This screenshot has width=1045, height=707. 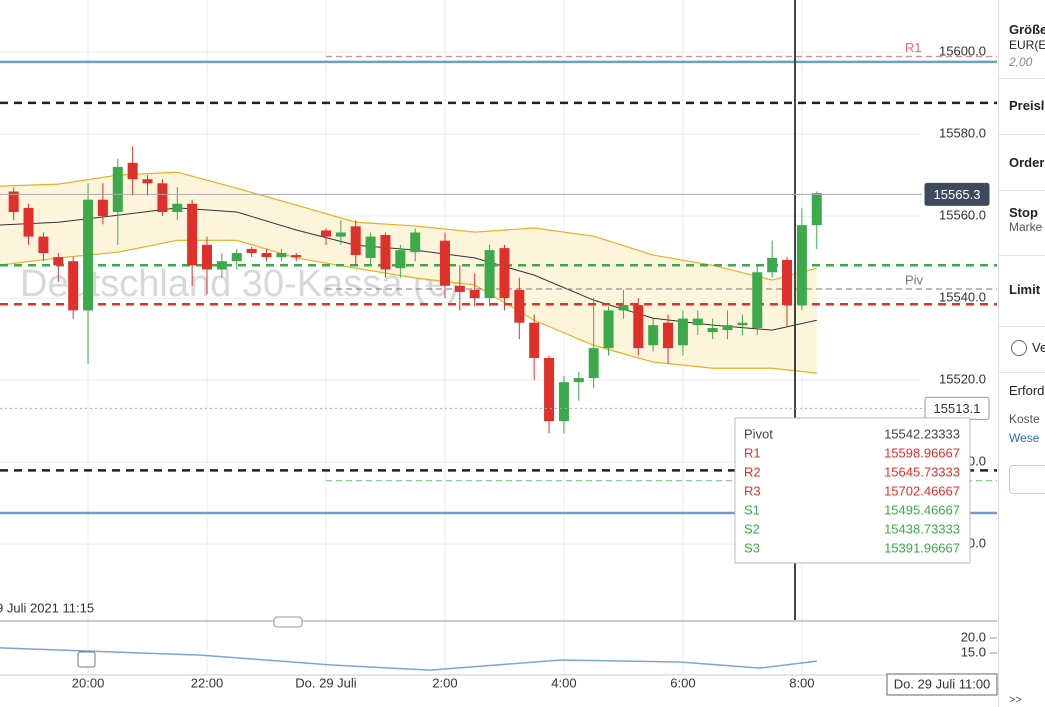 What do you see at coordinates (1027, 45) in the screenshot?
I see `label: EUR(E` at bounding box center [1027, 45].